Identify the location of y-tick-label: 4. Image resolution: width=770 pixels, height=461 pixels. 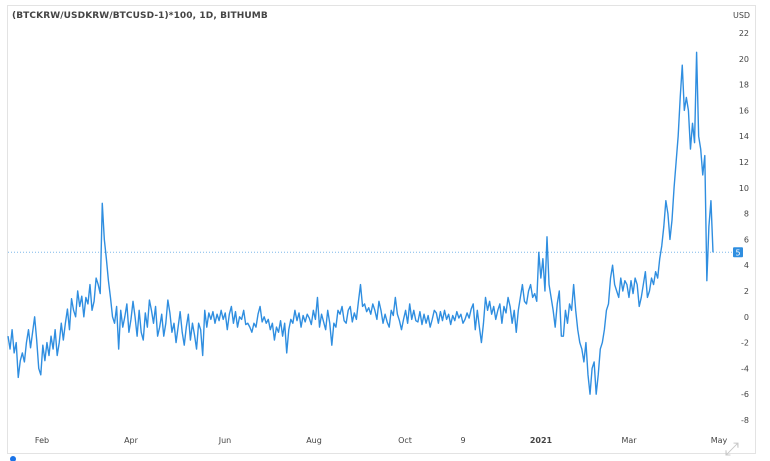
(746, 265).